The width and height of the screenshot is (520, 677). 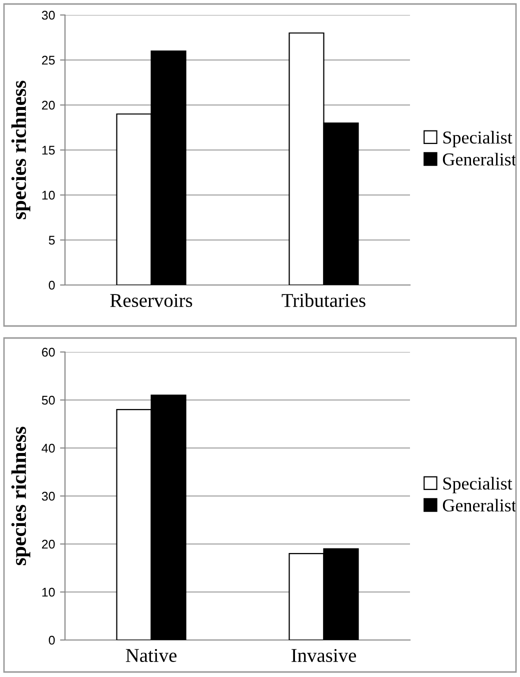 What do you see at coordinates (48, 448) in the screenshot?
I see `y-tick-label: 40` at bounding box center [48, 448].